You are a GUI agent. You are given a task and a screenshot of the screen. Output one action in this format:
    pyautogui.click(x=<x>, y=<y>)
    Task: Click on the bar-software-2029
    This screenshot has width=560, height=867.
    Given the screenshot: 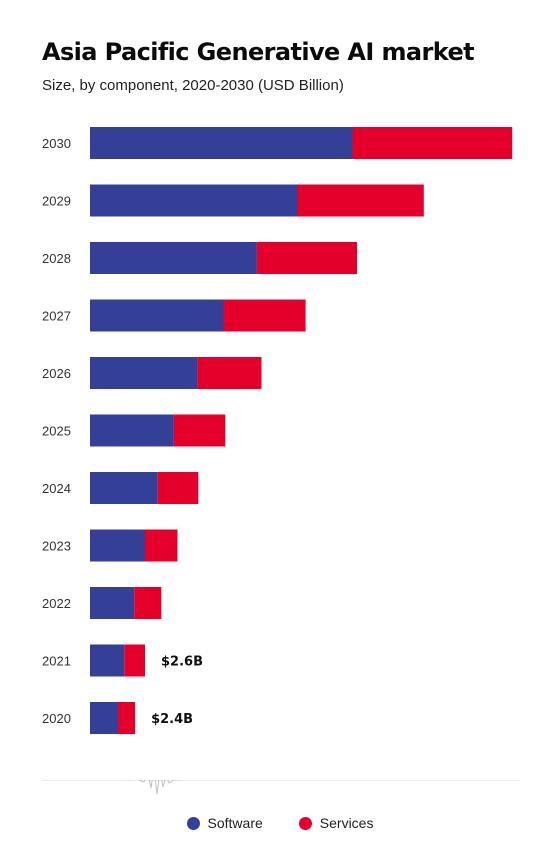 What is the action you would take?
    pyautogui.click(x=194, y=200)
    